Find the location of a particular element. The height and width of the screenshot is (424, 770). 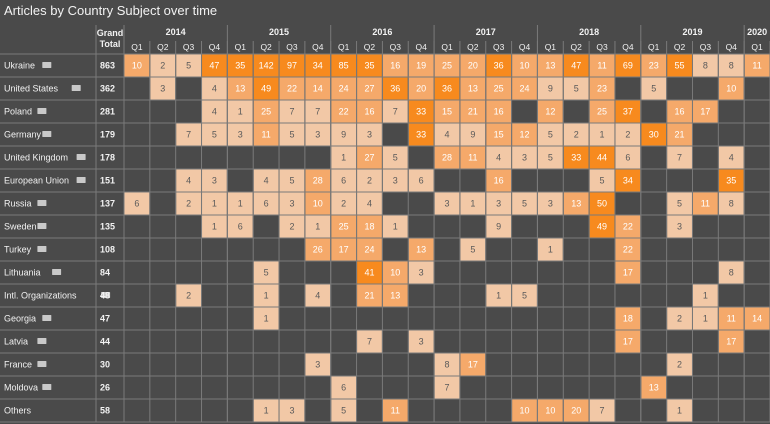

usa-flag-icon is located at coordinates (76, 88).